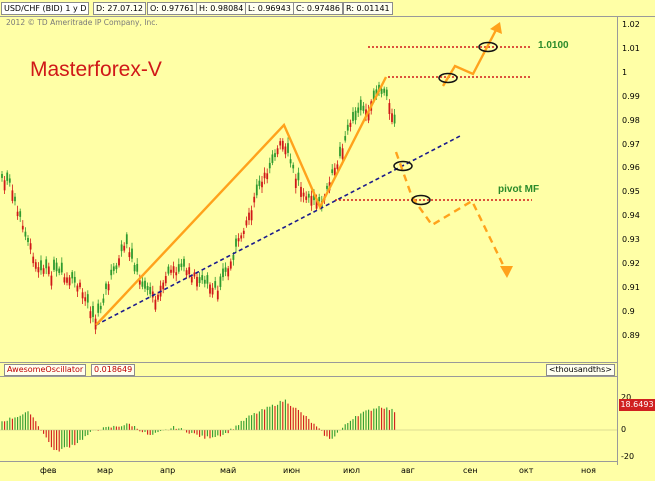  What do you see at coordinates (553, 45) in the screenshot?
I see `target-label: 1.0100` at bounding box center [553, 45].